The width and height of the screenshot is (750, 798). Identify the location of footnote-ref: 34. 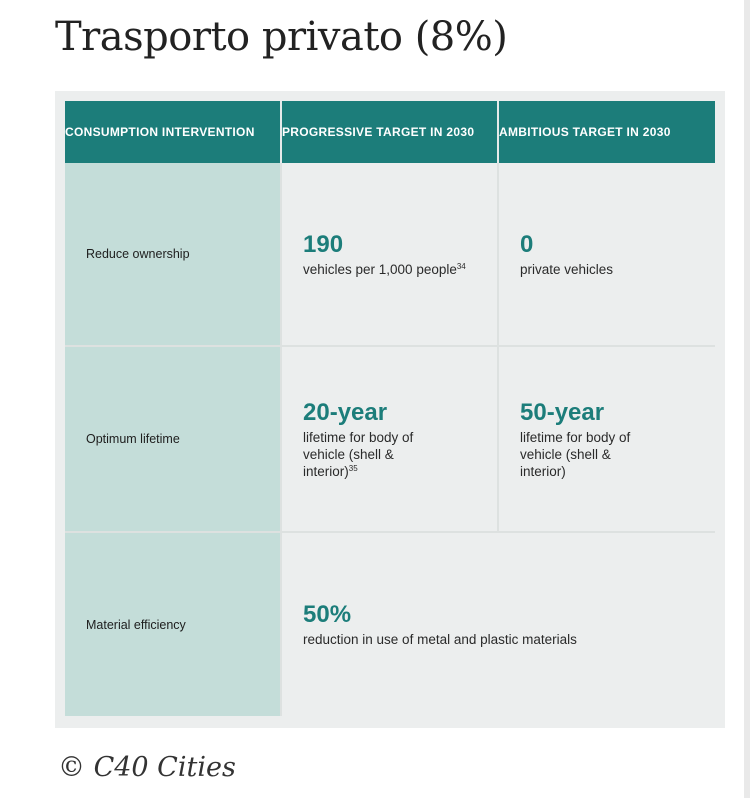
(461, 266).